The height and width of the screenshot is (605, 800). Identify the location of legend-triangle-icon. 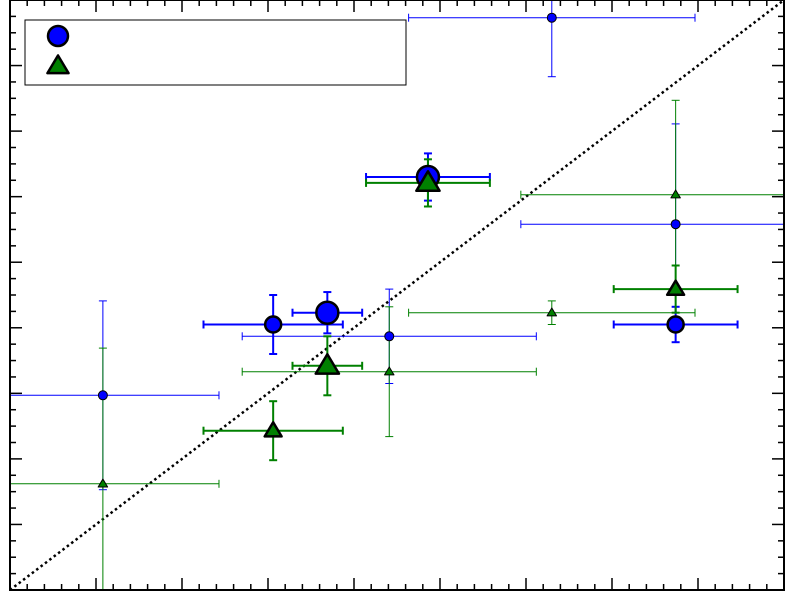
(58, 64).